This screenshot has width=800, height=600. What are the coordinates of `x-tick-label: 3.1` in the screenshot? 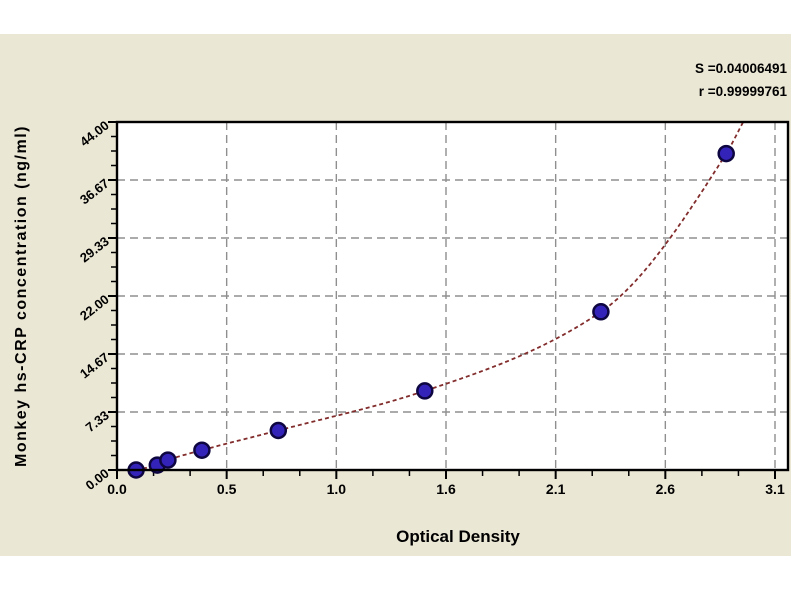 It's located at (775, 489).